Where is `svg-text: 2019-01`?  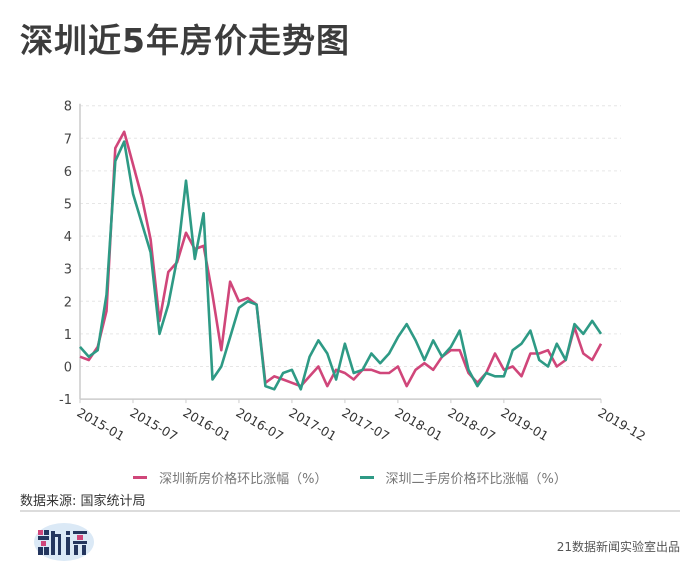
svg-text: 2019-01 is located at coordinates (524, 424).